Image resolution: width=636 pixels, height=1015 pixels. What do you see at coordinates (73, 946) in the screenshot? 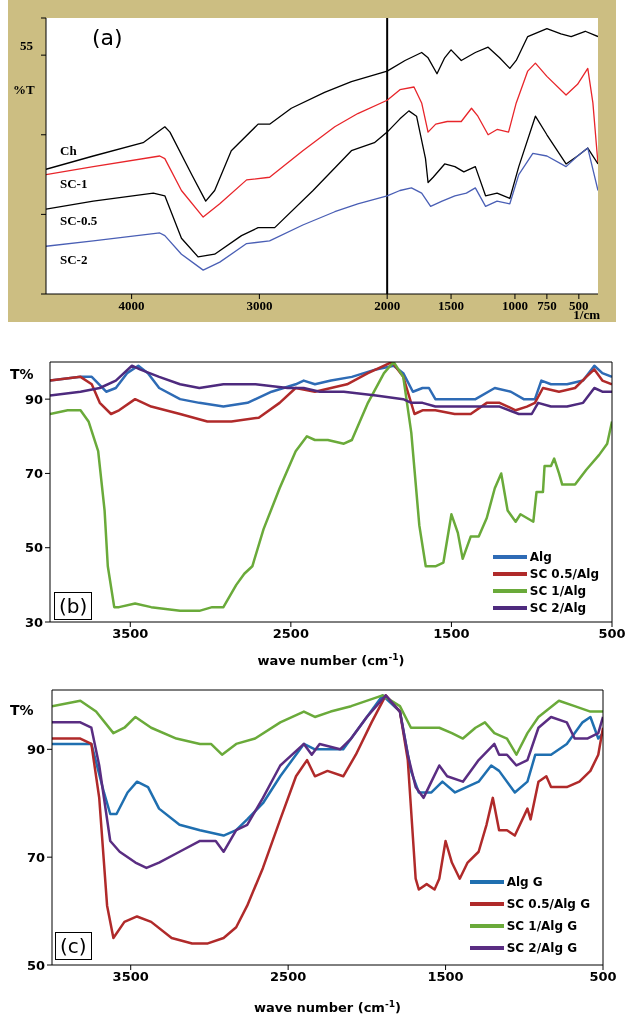
I see `annotation: (c)` at bounding box center [73, 946].